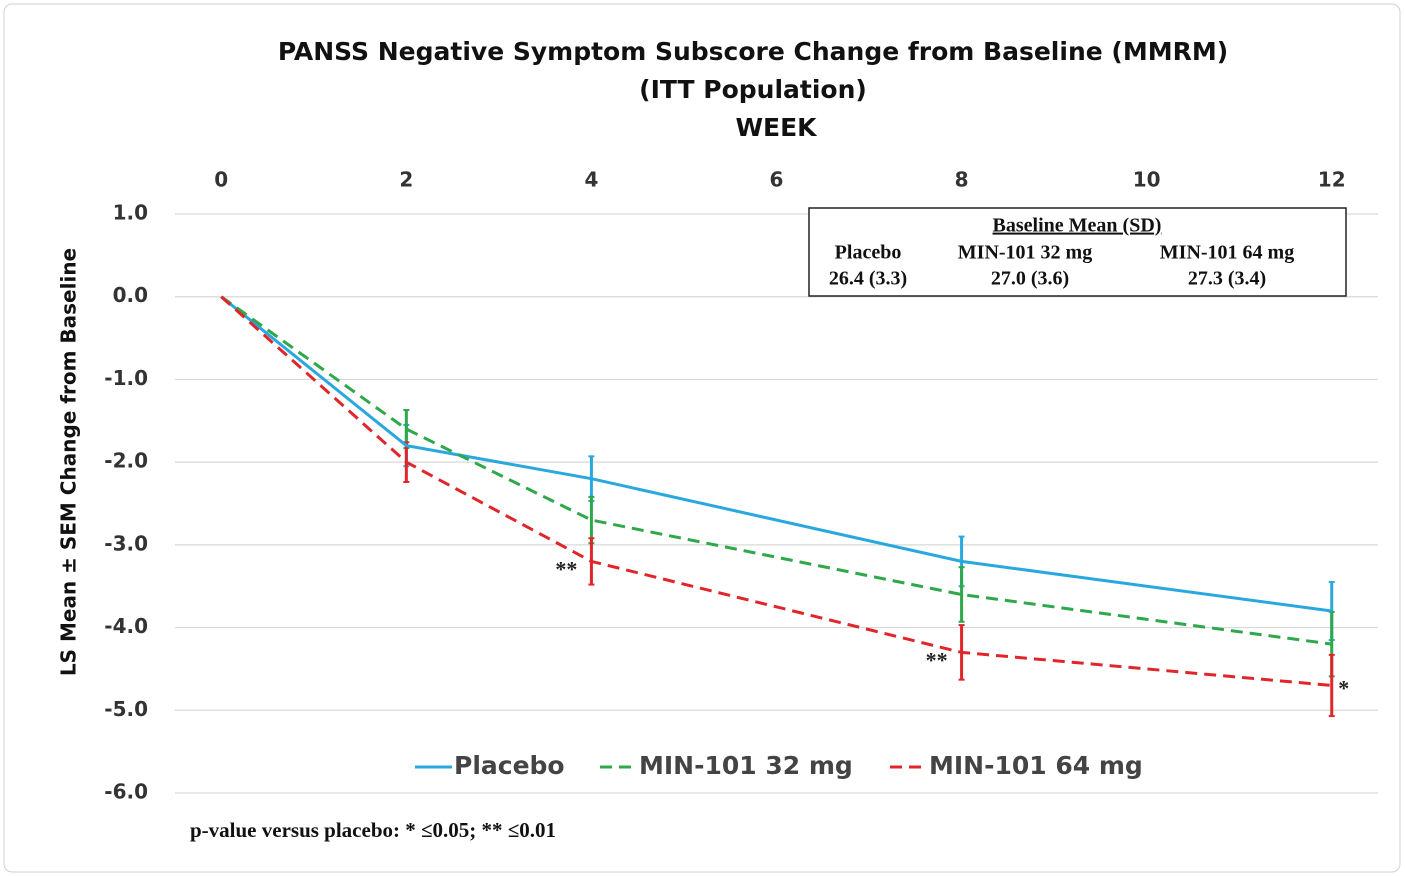 The image size is (1405, 876). What do you see at coordinates (591, 180) in the screenshot?
I see `x-tick-label: 4` at bounding box center [591, 180].